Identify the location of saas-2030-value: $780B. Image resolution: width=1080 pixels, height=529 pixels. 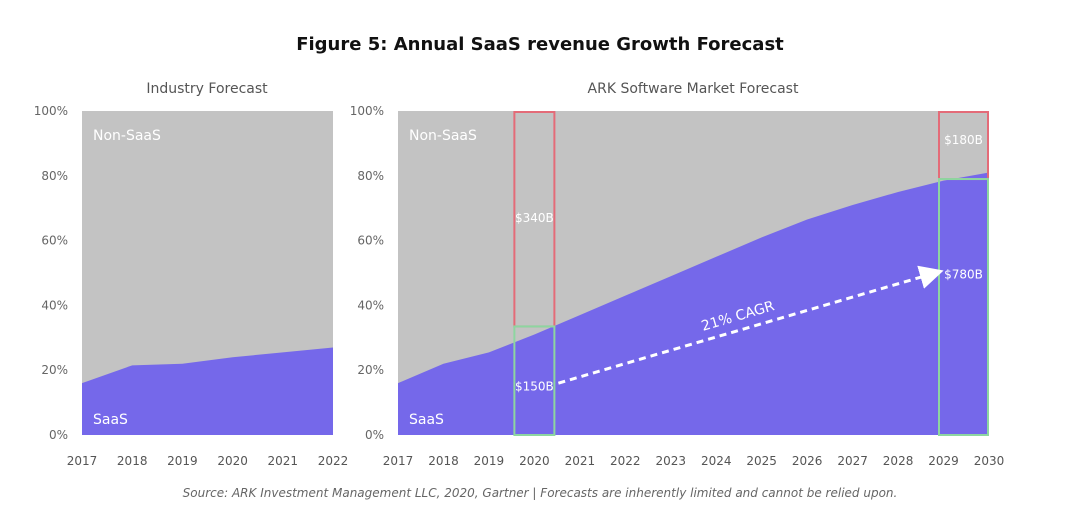
(963, 275).